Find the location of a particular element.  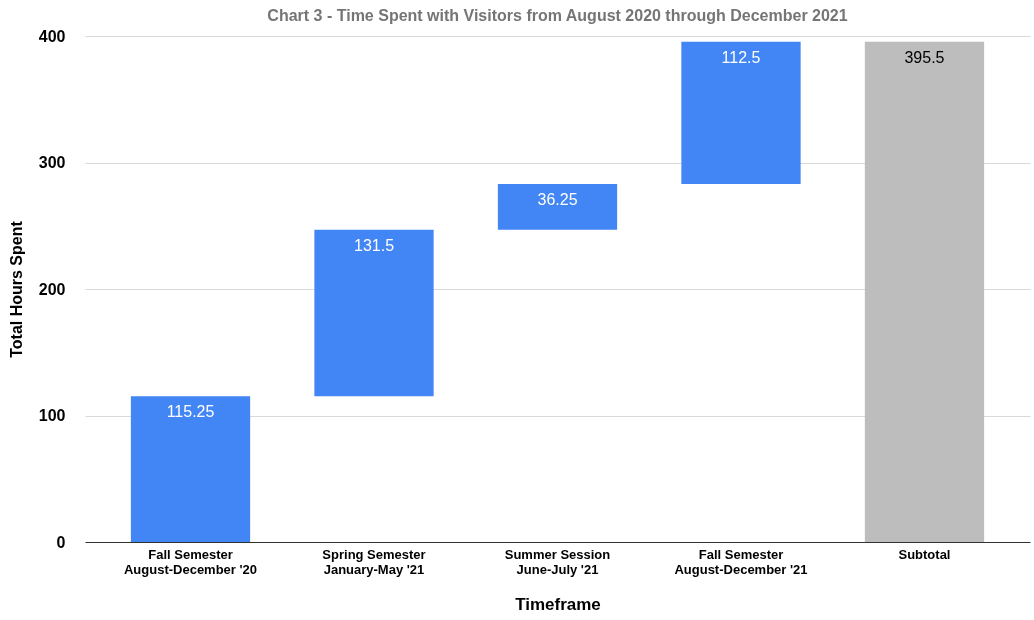

y-tick-label: 200 is located at coordinates (52, 289).